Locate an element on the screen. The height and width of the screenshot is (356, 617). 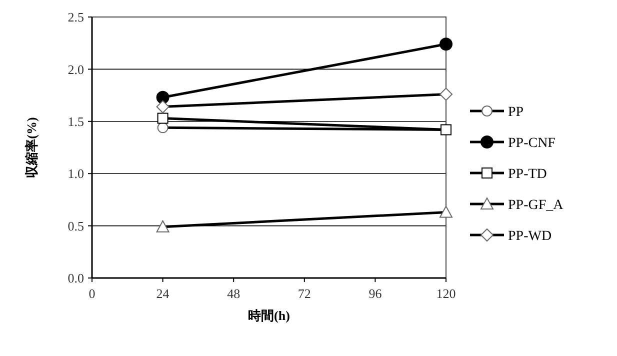
x-tick-label: 72 is located at coordinates (304, 293).